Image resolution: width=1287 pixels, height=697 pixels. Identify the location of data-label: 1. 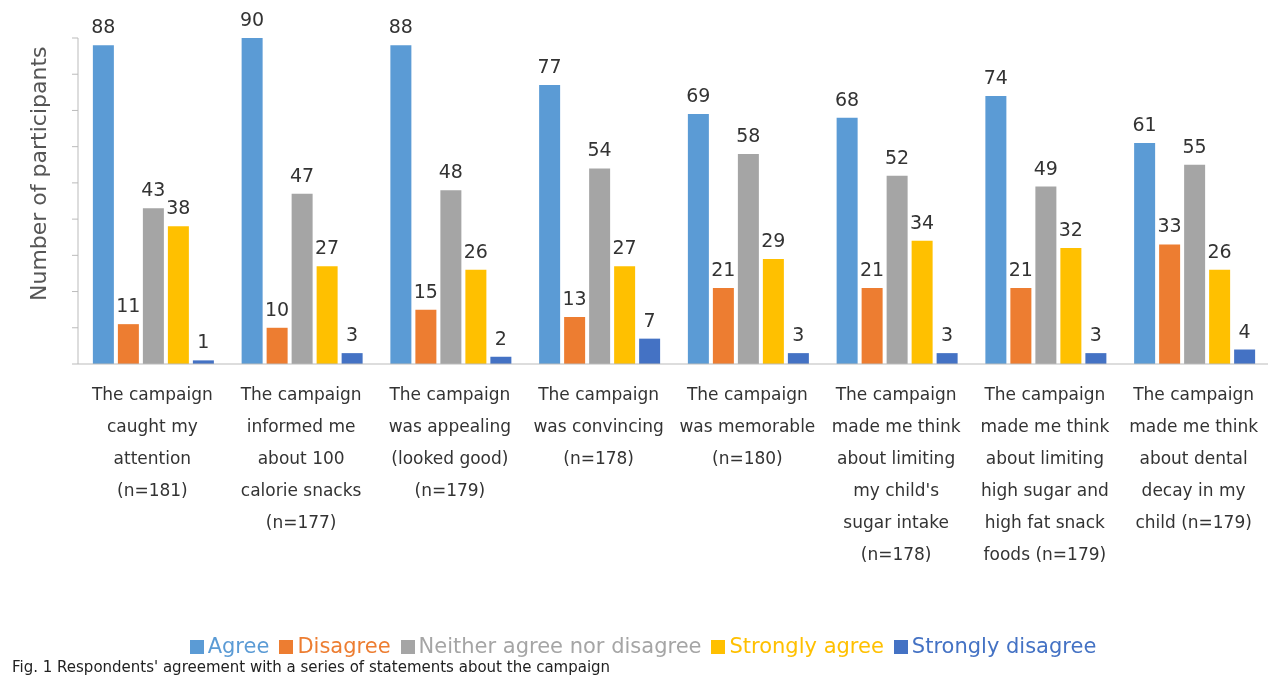
(203, 341).